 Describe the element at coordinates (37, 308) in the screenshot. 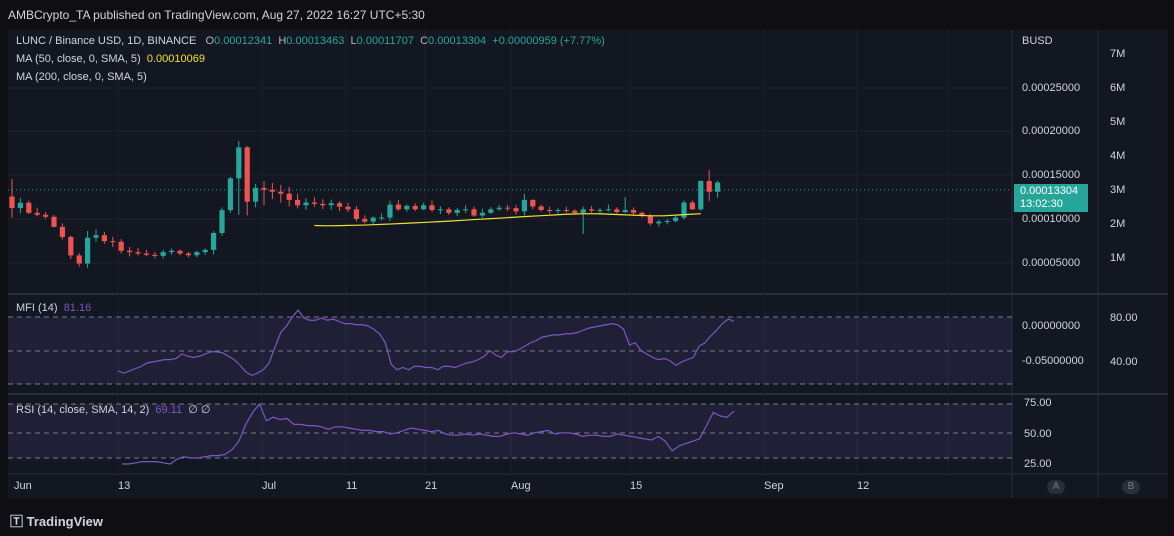

I see `mfi-label: MFI (14)` at that location.